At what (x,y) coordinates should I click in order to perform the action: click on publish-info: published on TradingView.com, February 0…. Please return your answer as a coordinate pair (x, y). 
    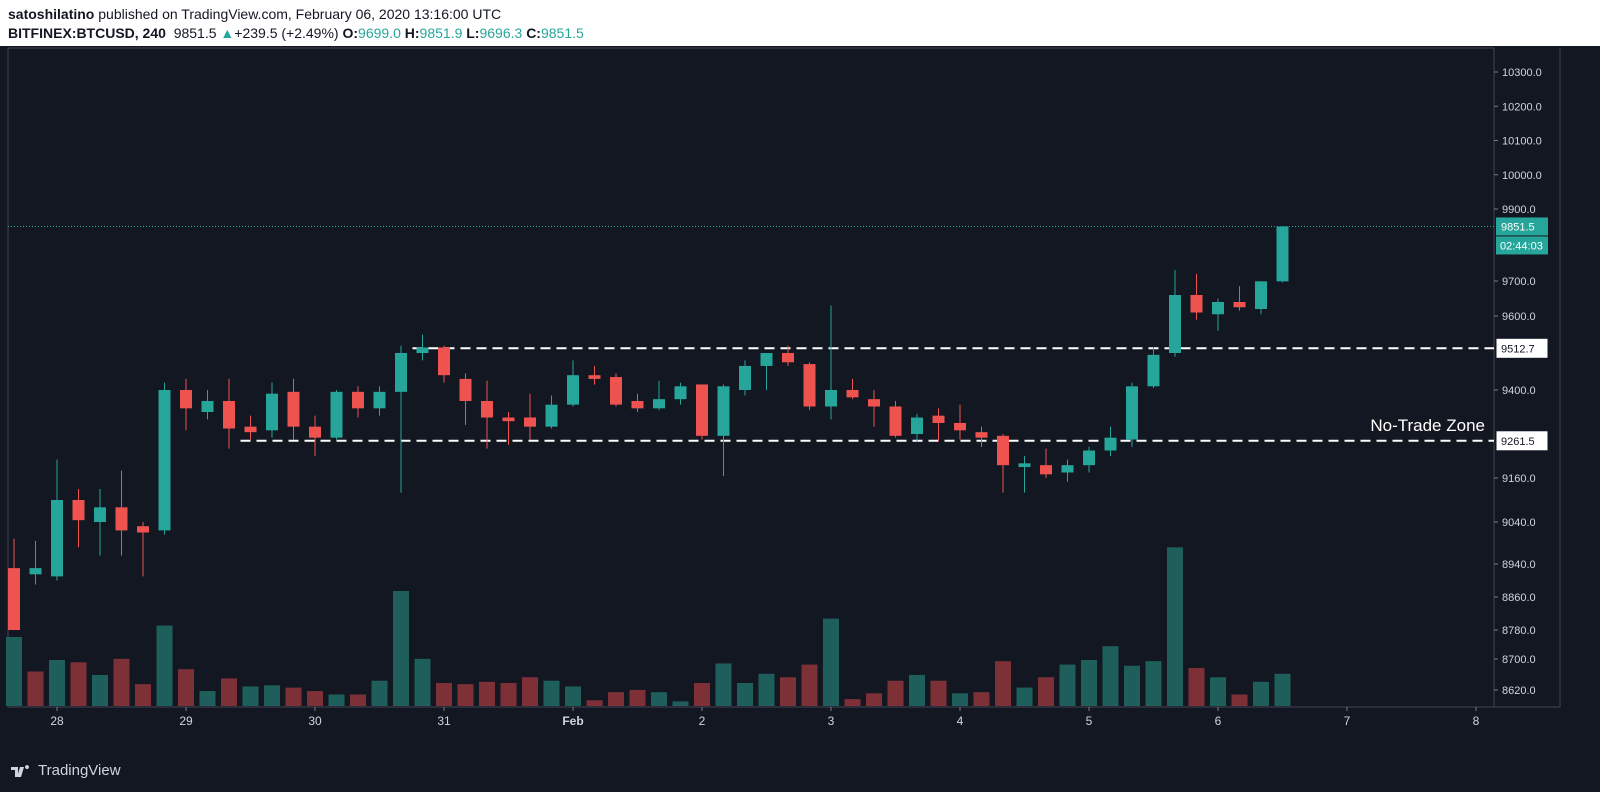
    Looking at the image, I should click on (300, 14).